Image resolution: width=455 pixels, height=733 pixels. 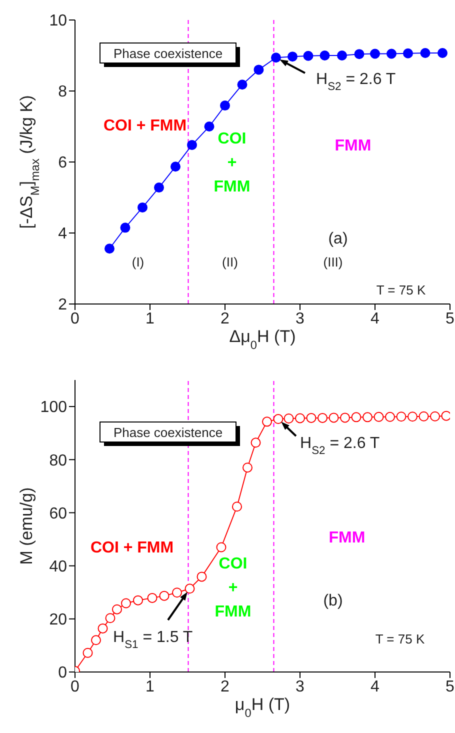 What do you see at coordinates (153, 640) in the screenshot?
I see `annotation: H$_{S1}$ = 1.5 T` at bounding box center [153, 640].